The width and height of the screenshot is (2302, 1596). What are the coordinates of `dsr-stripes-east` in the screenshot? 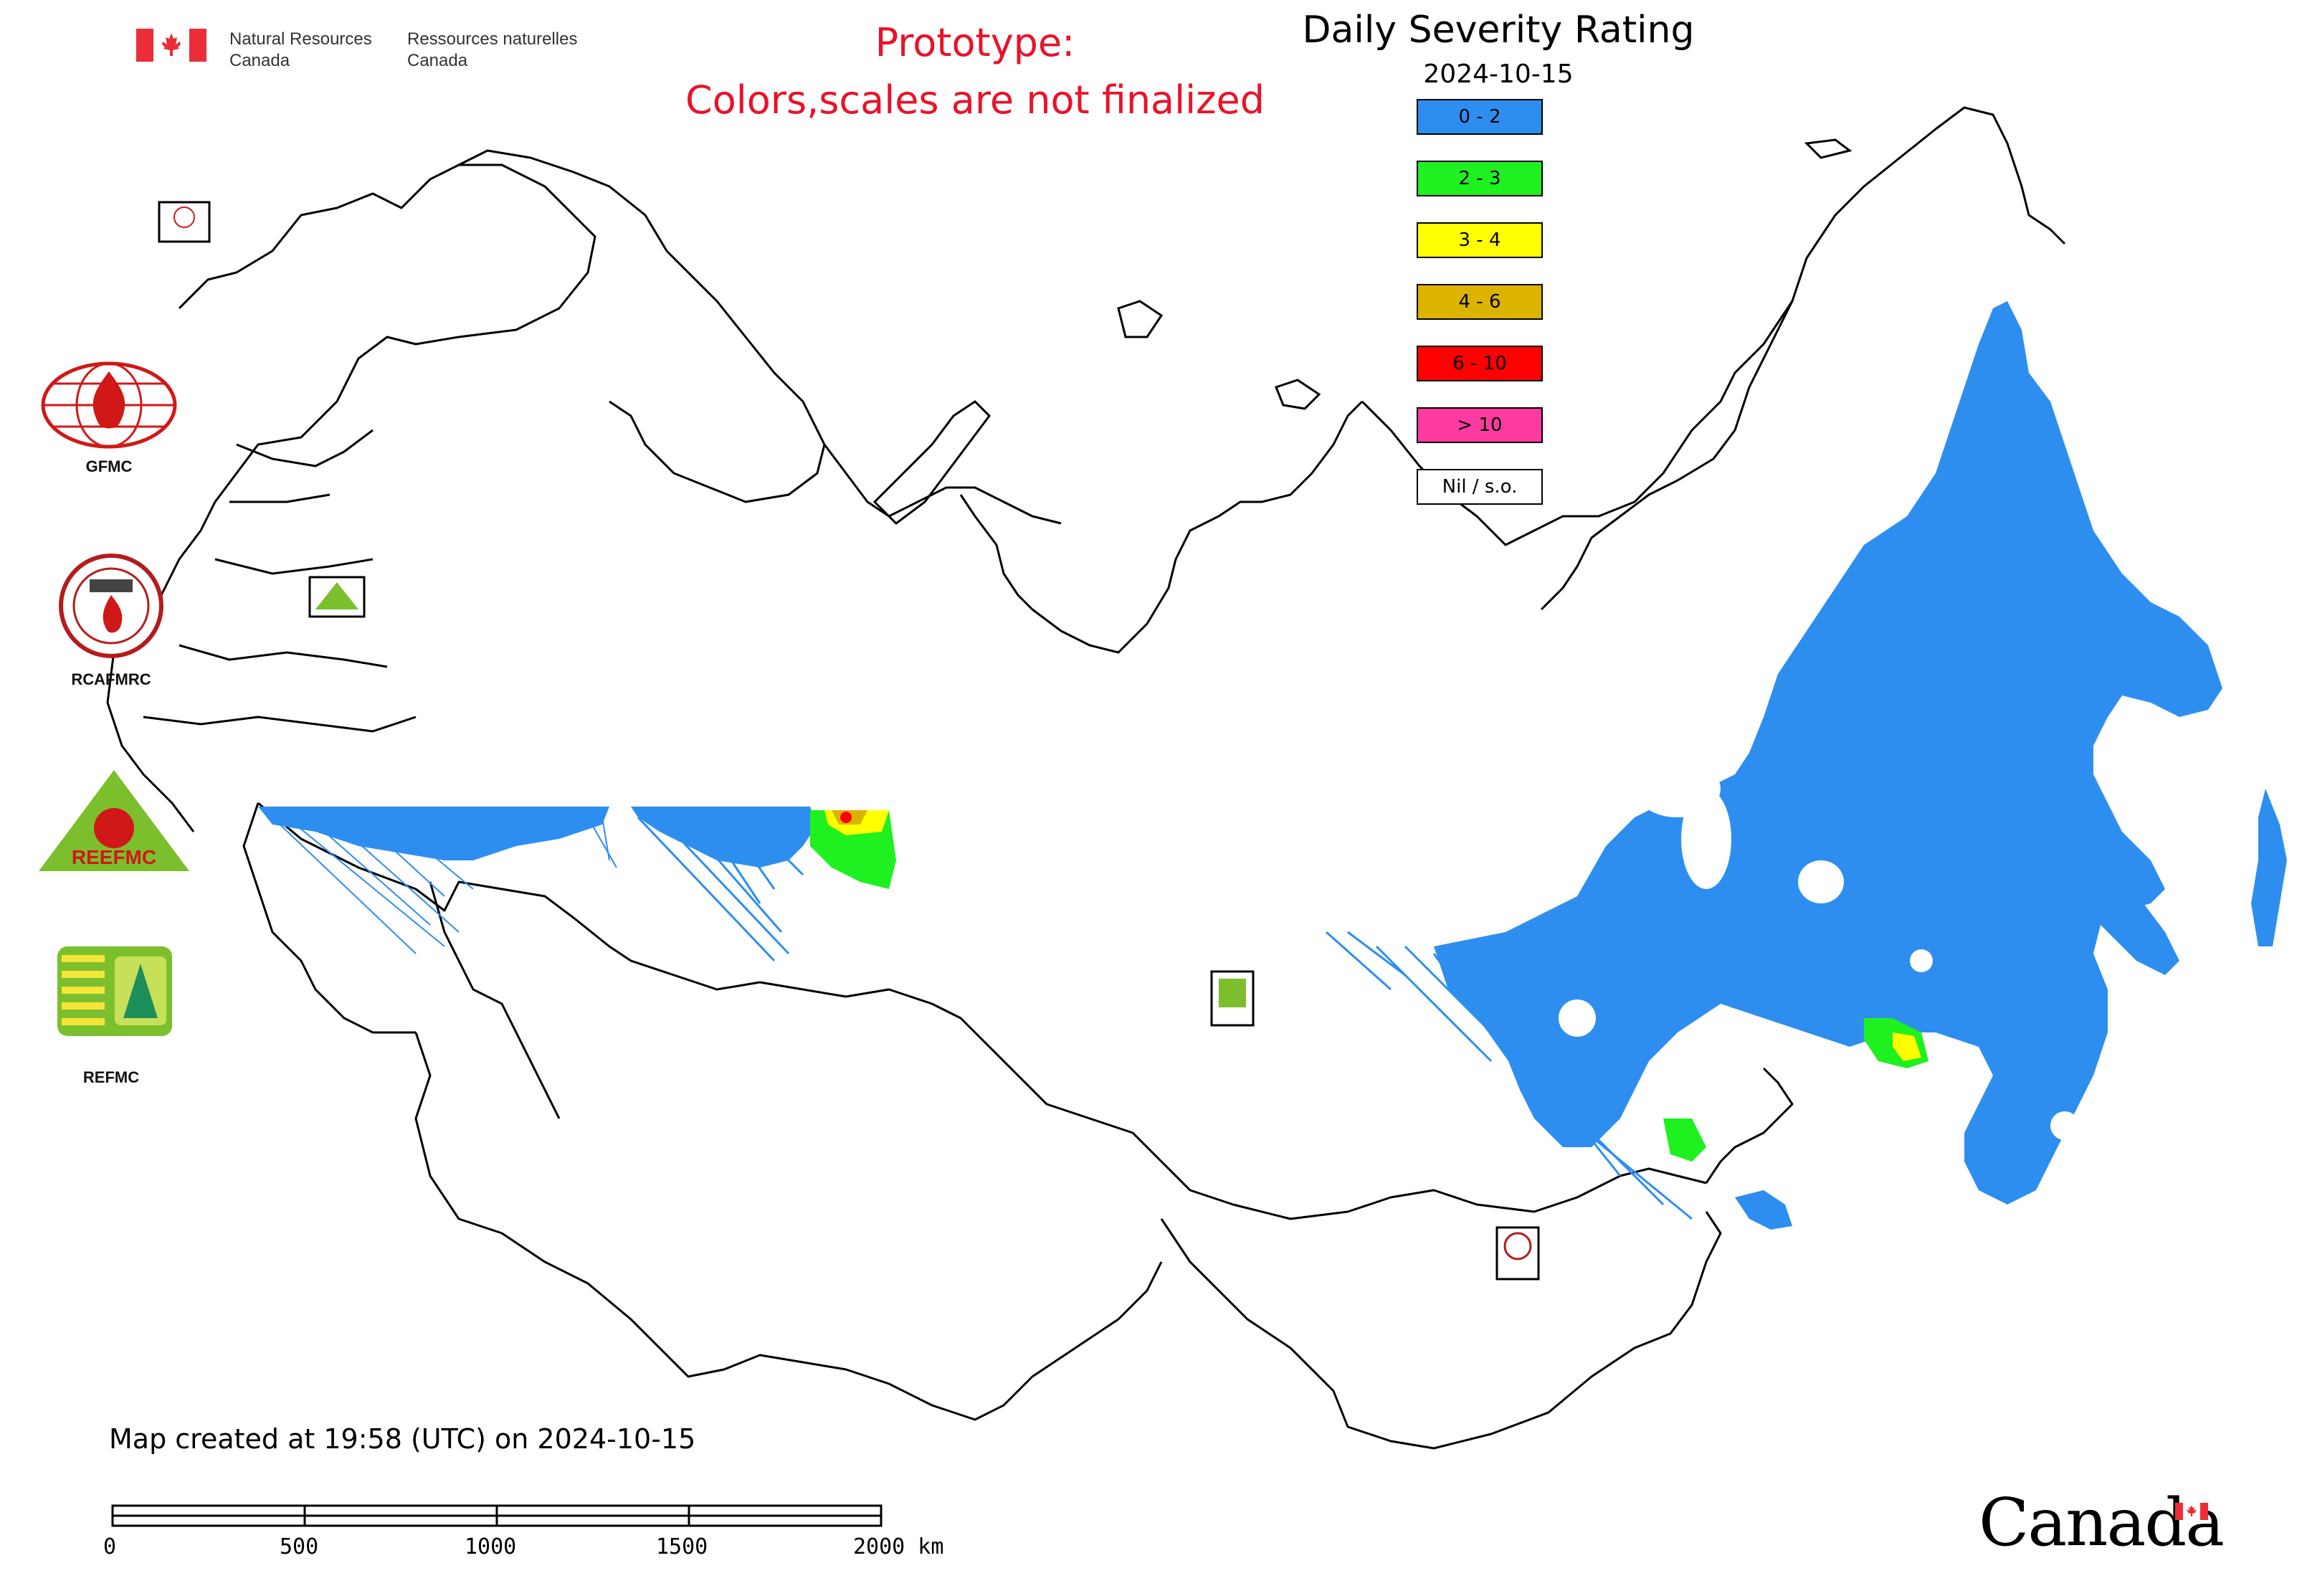 It's located at (1510, 1075).